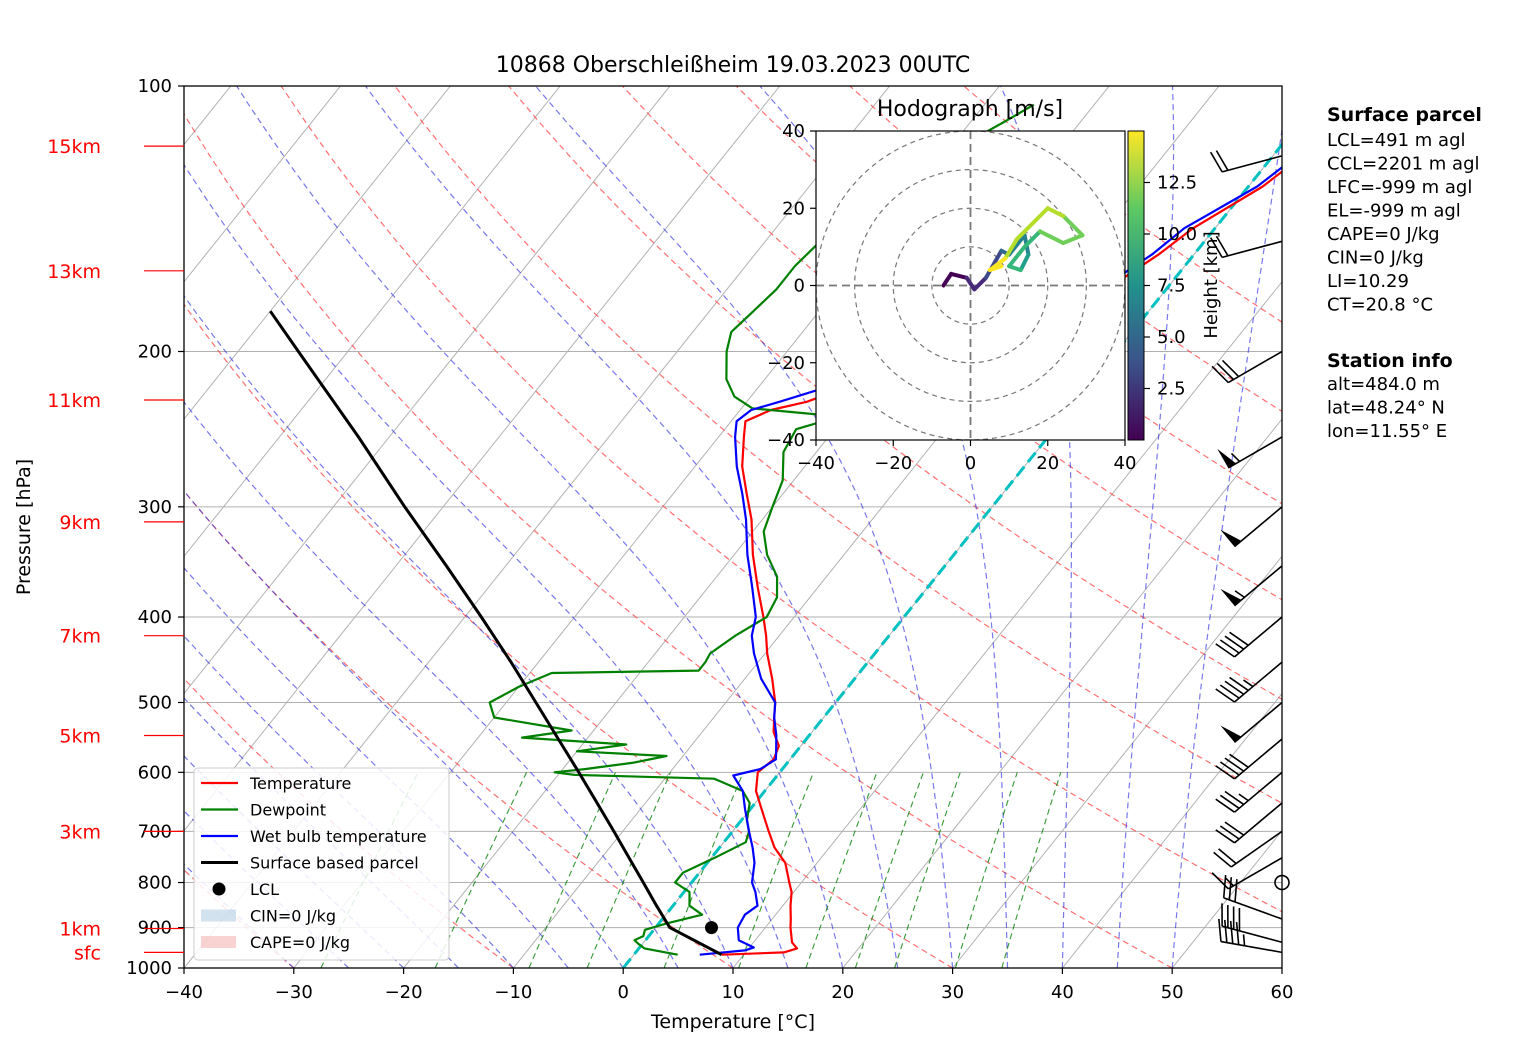 The width and height of the screenshot is (1517, 1054). I want to click on x-tick-label: 50, so click(1172, 992).